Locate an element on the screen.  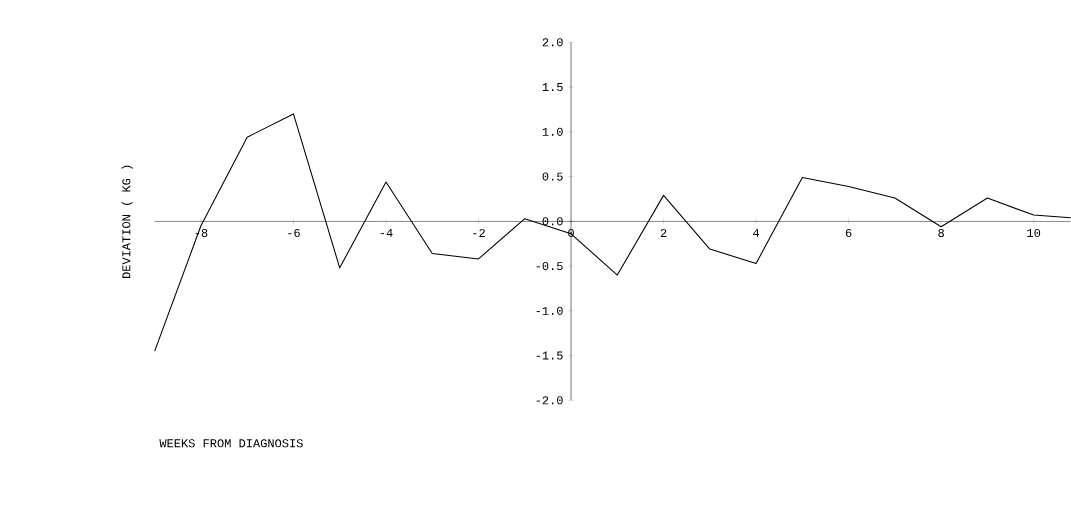
x-tick-label: 6 is located at coordinates (848, 233).